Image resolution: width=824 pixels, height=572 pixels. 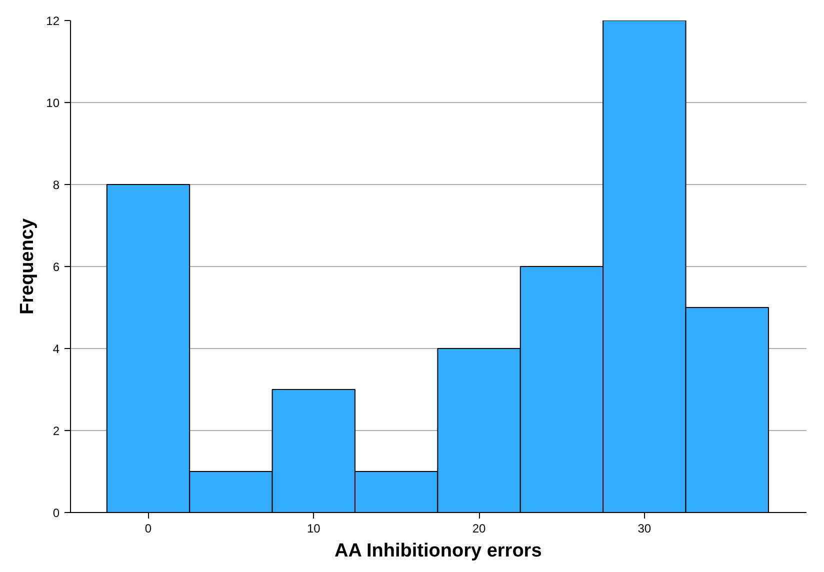 I want to click on y-tick-label: 10, so click(x=53, y=103).